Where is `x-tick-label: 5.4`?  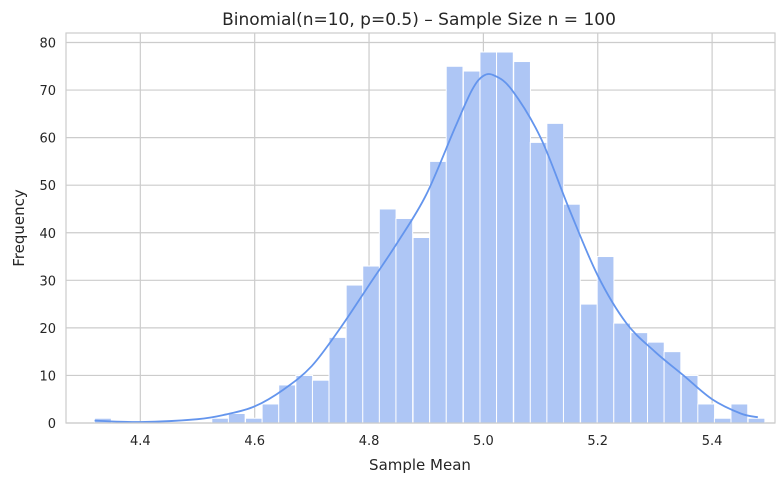 x-tick-label: 5.4 is located at coordinates (712, 441).